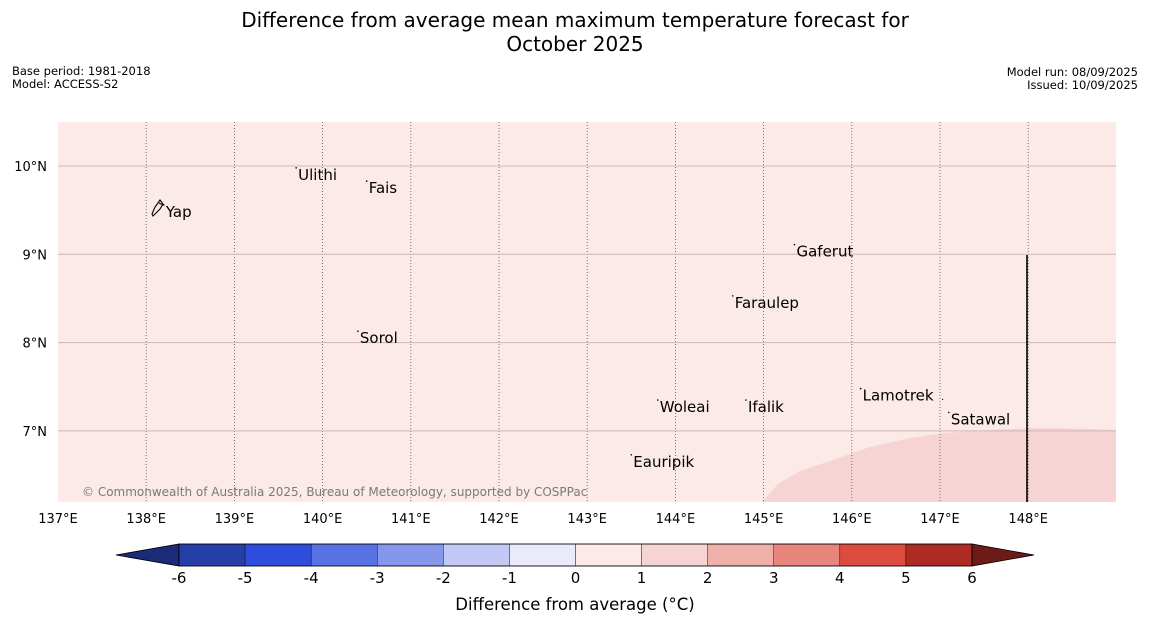 The width and height of the screenshot is (1150, 644). Describe the element at coordinates (587, 519) in the screenshot. I see `longitude-label: 143°E` at that location.